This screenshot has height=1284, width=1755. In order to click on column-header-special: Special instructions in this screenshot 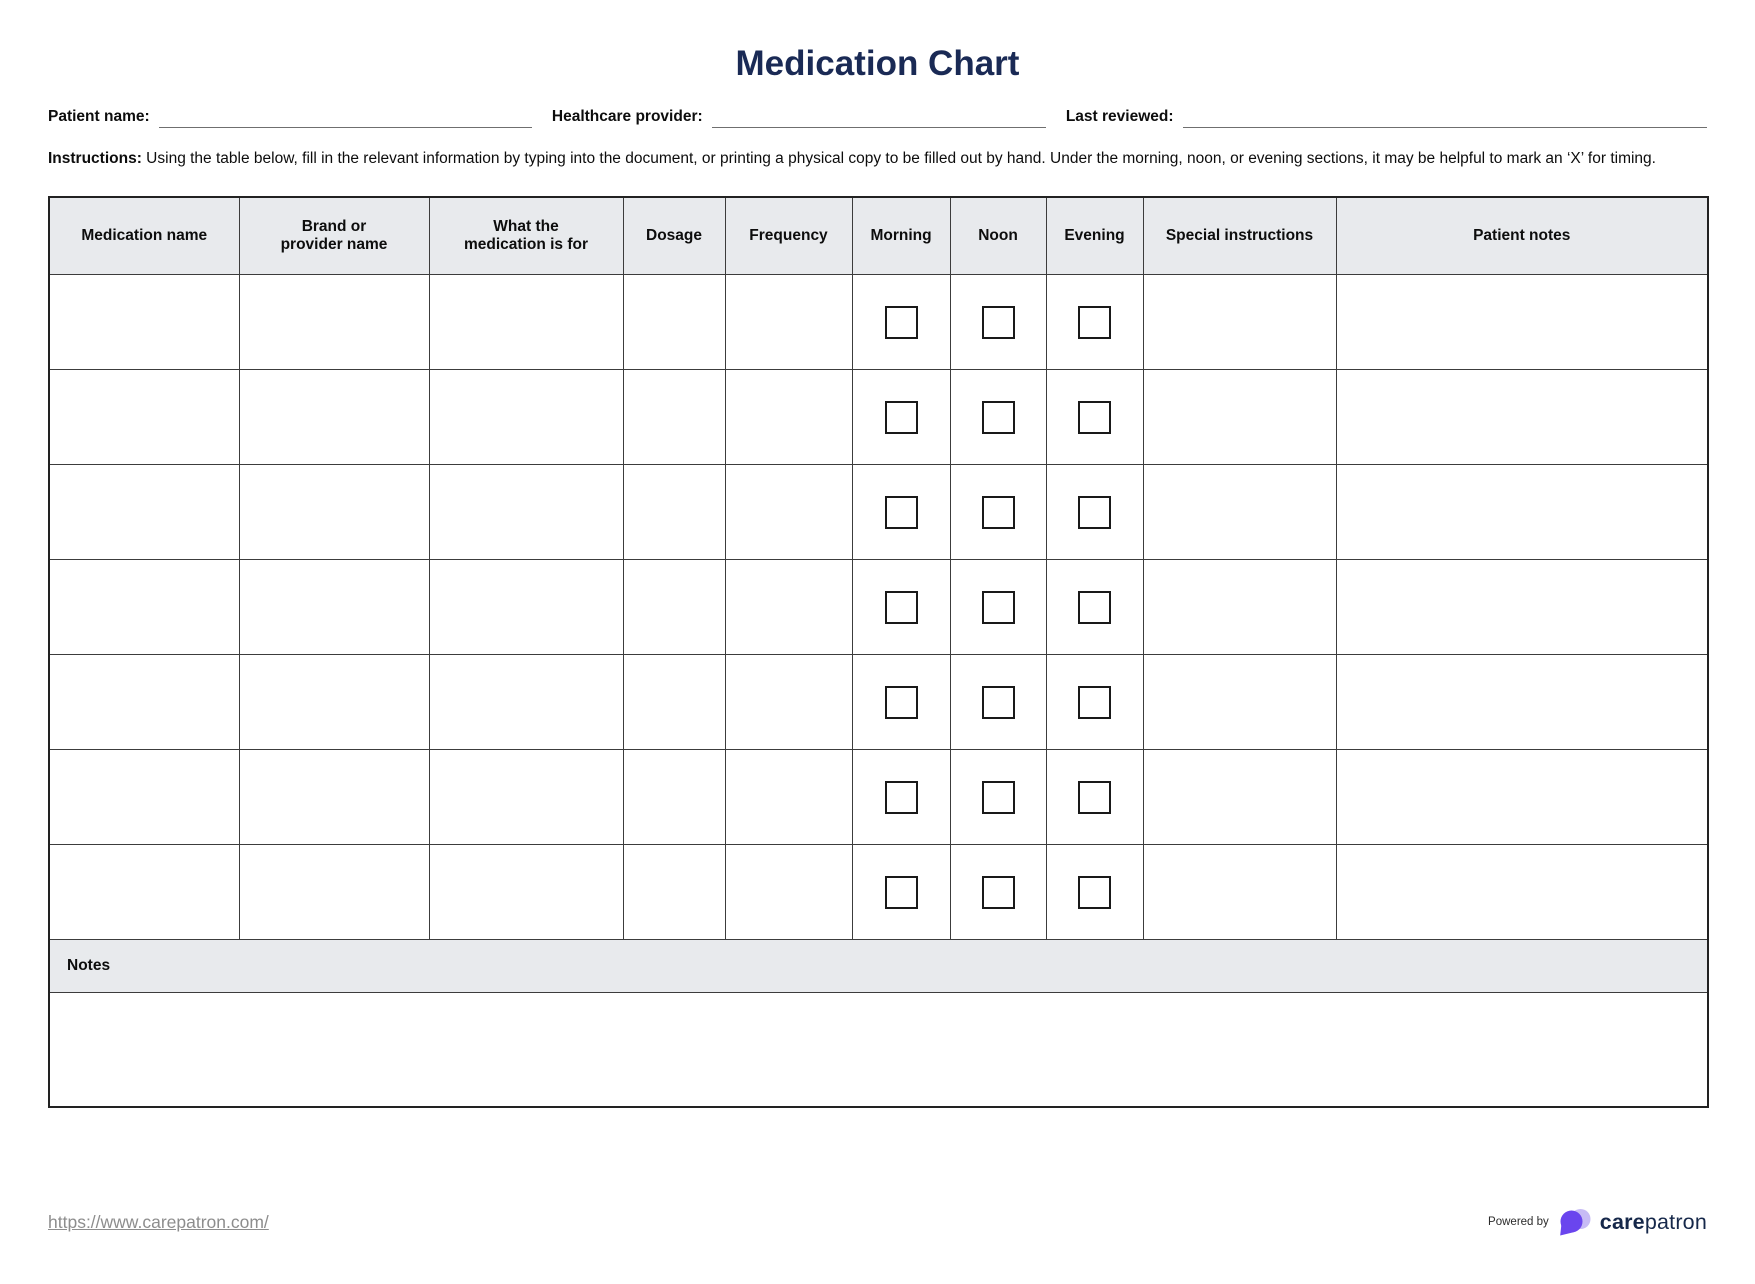, I will do `click(1239, 235)`.